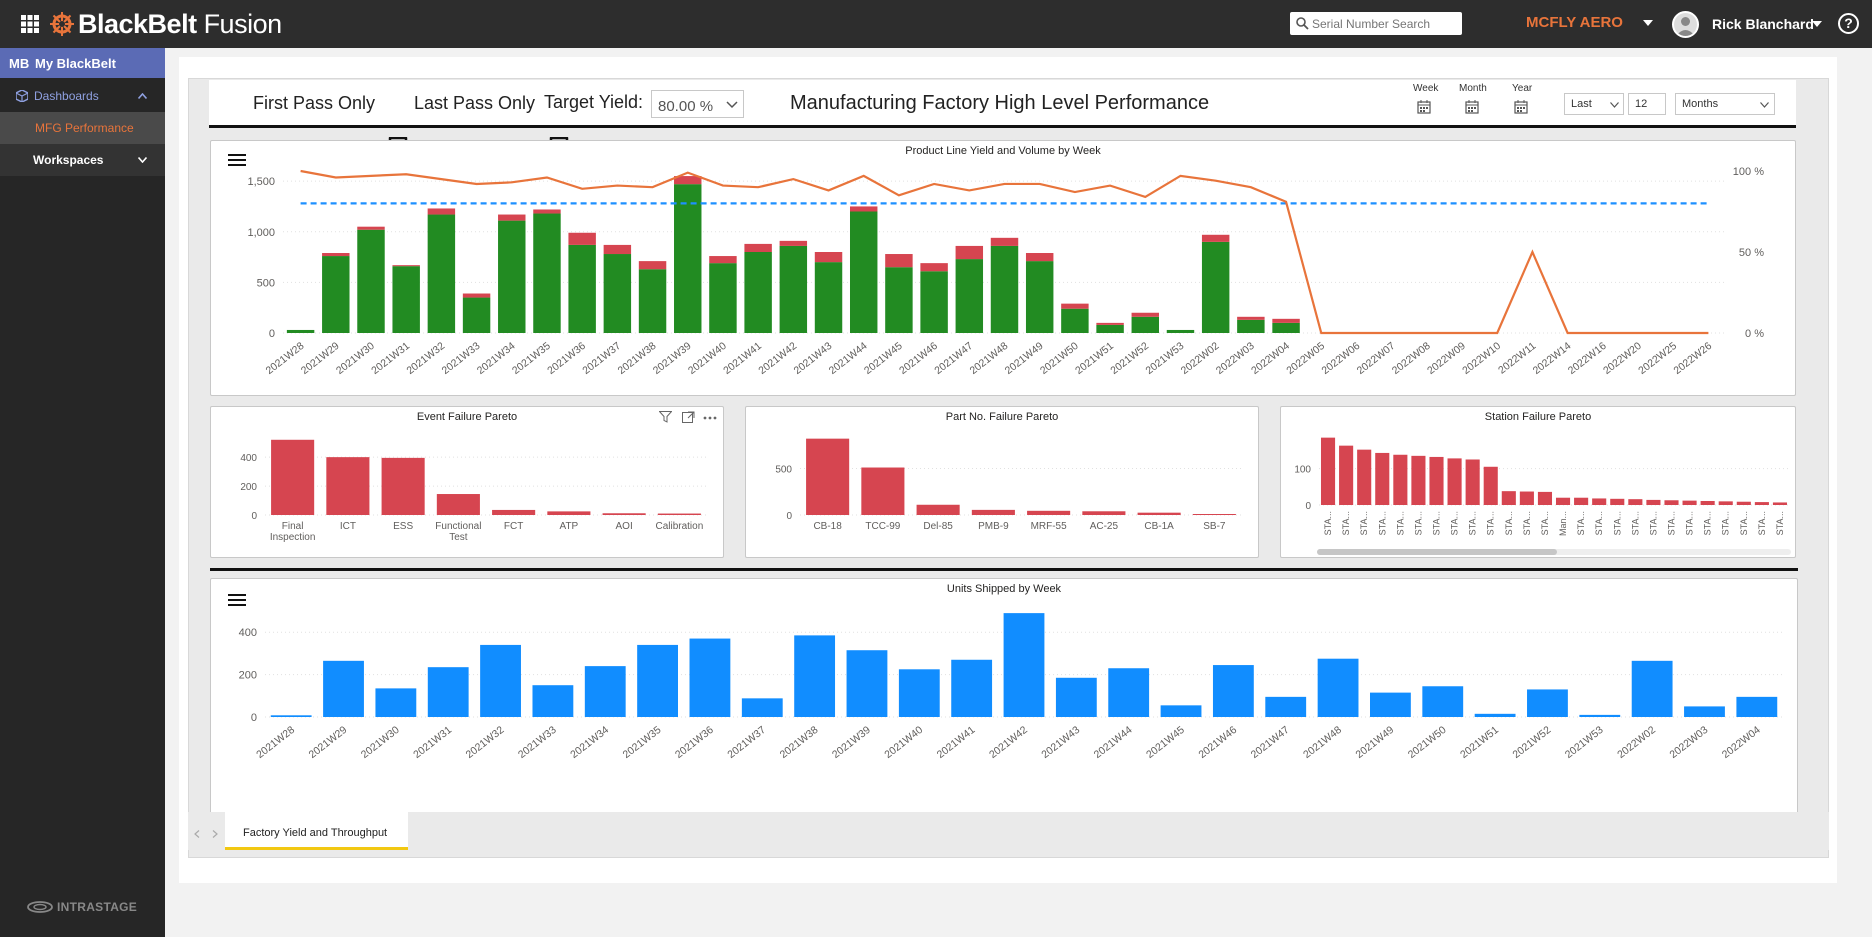  I want to click on sidebar-header: MB My BlackBelt, so click(82, 63).